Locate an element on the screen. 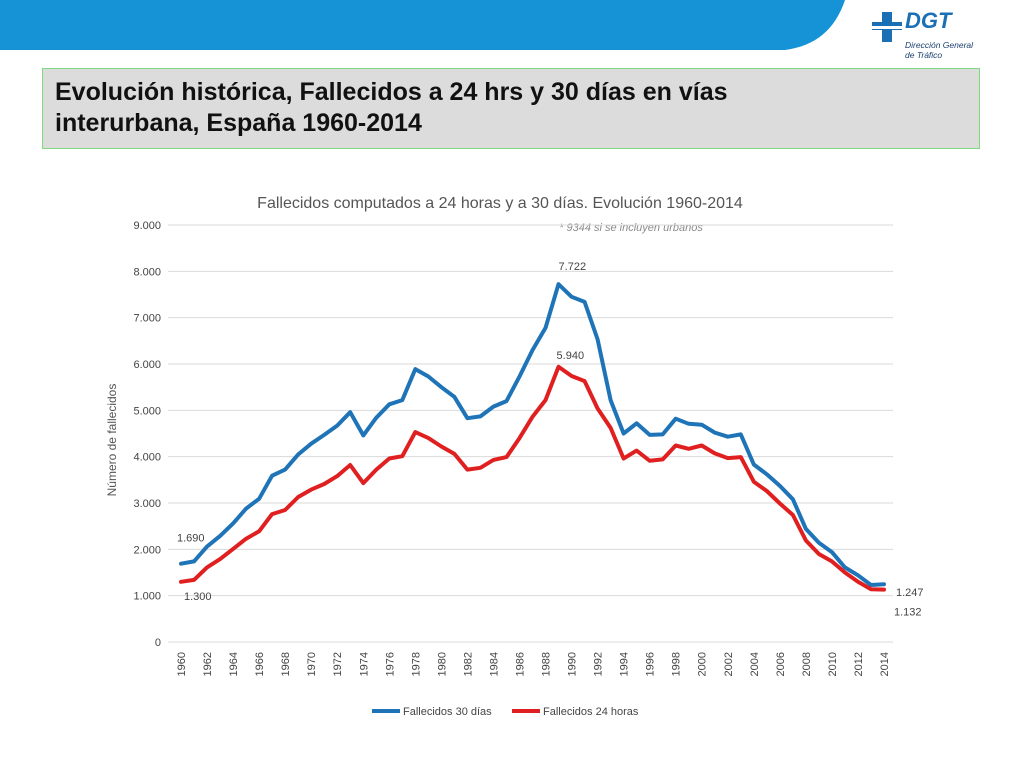 The height and width of the screenshot is (768, 1024). y-tick-label: 4.000 is located at coordinates (147, 458).